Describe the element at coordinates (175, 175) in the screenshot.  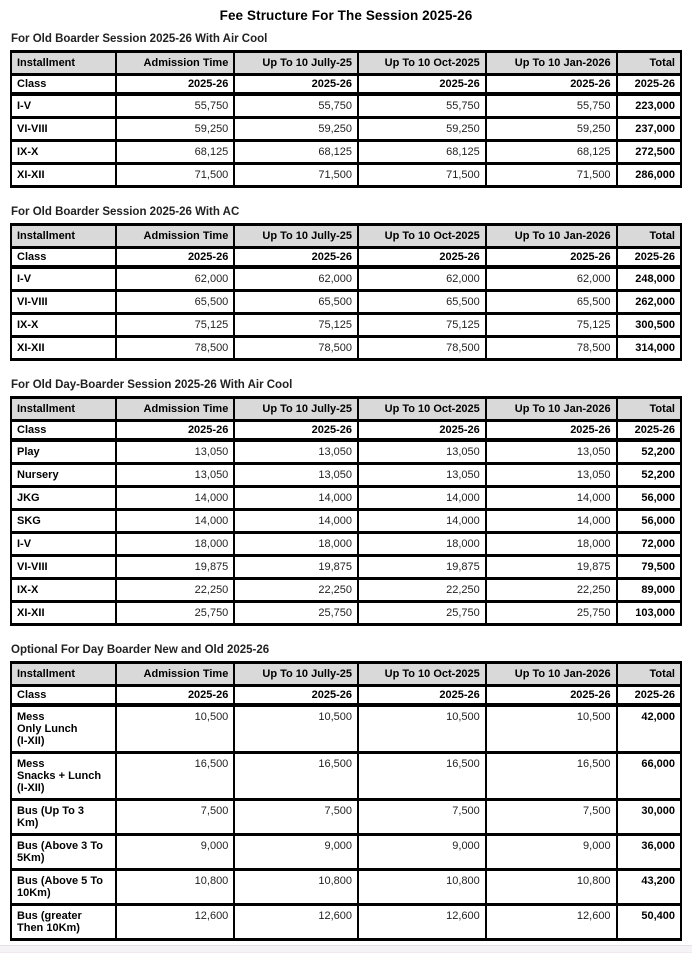
I see `fee-value-cell: 71,500` at that location.